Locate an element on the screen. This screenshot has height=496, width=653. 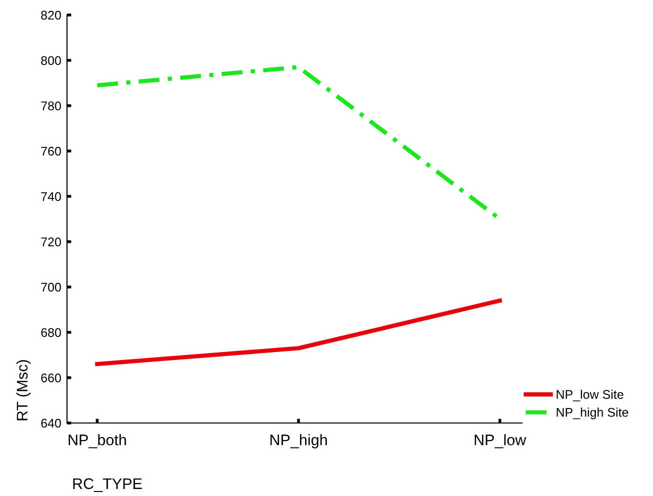
y-axis-title: RT (Msc) is located at coordinates (23, 390).